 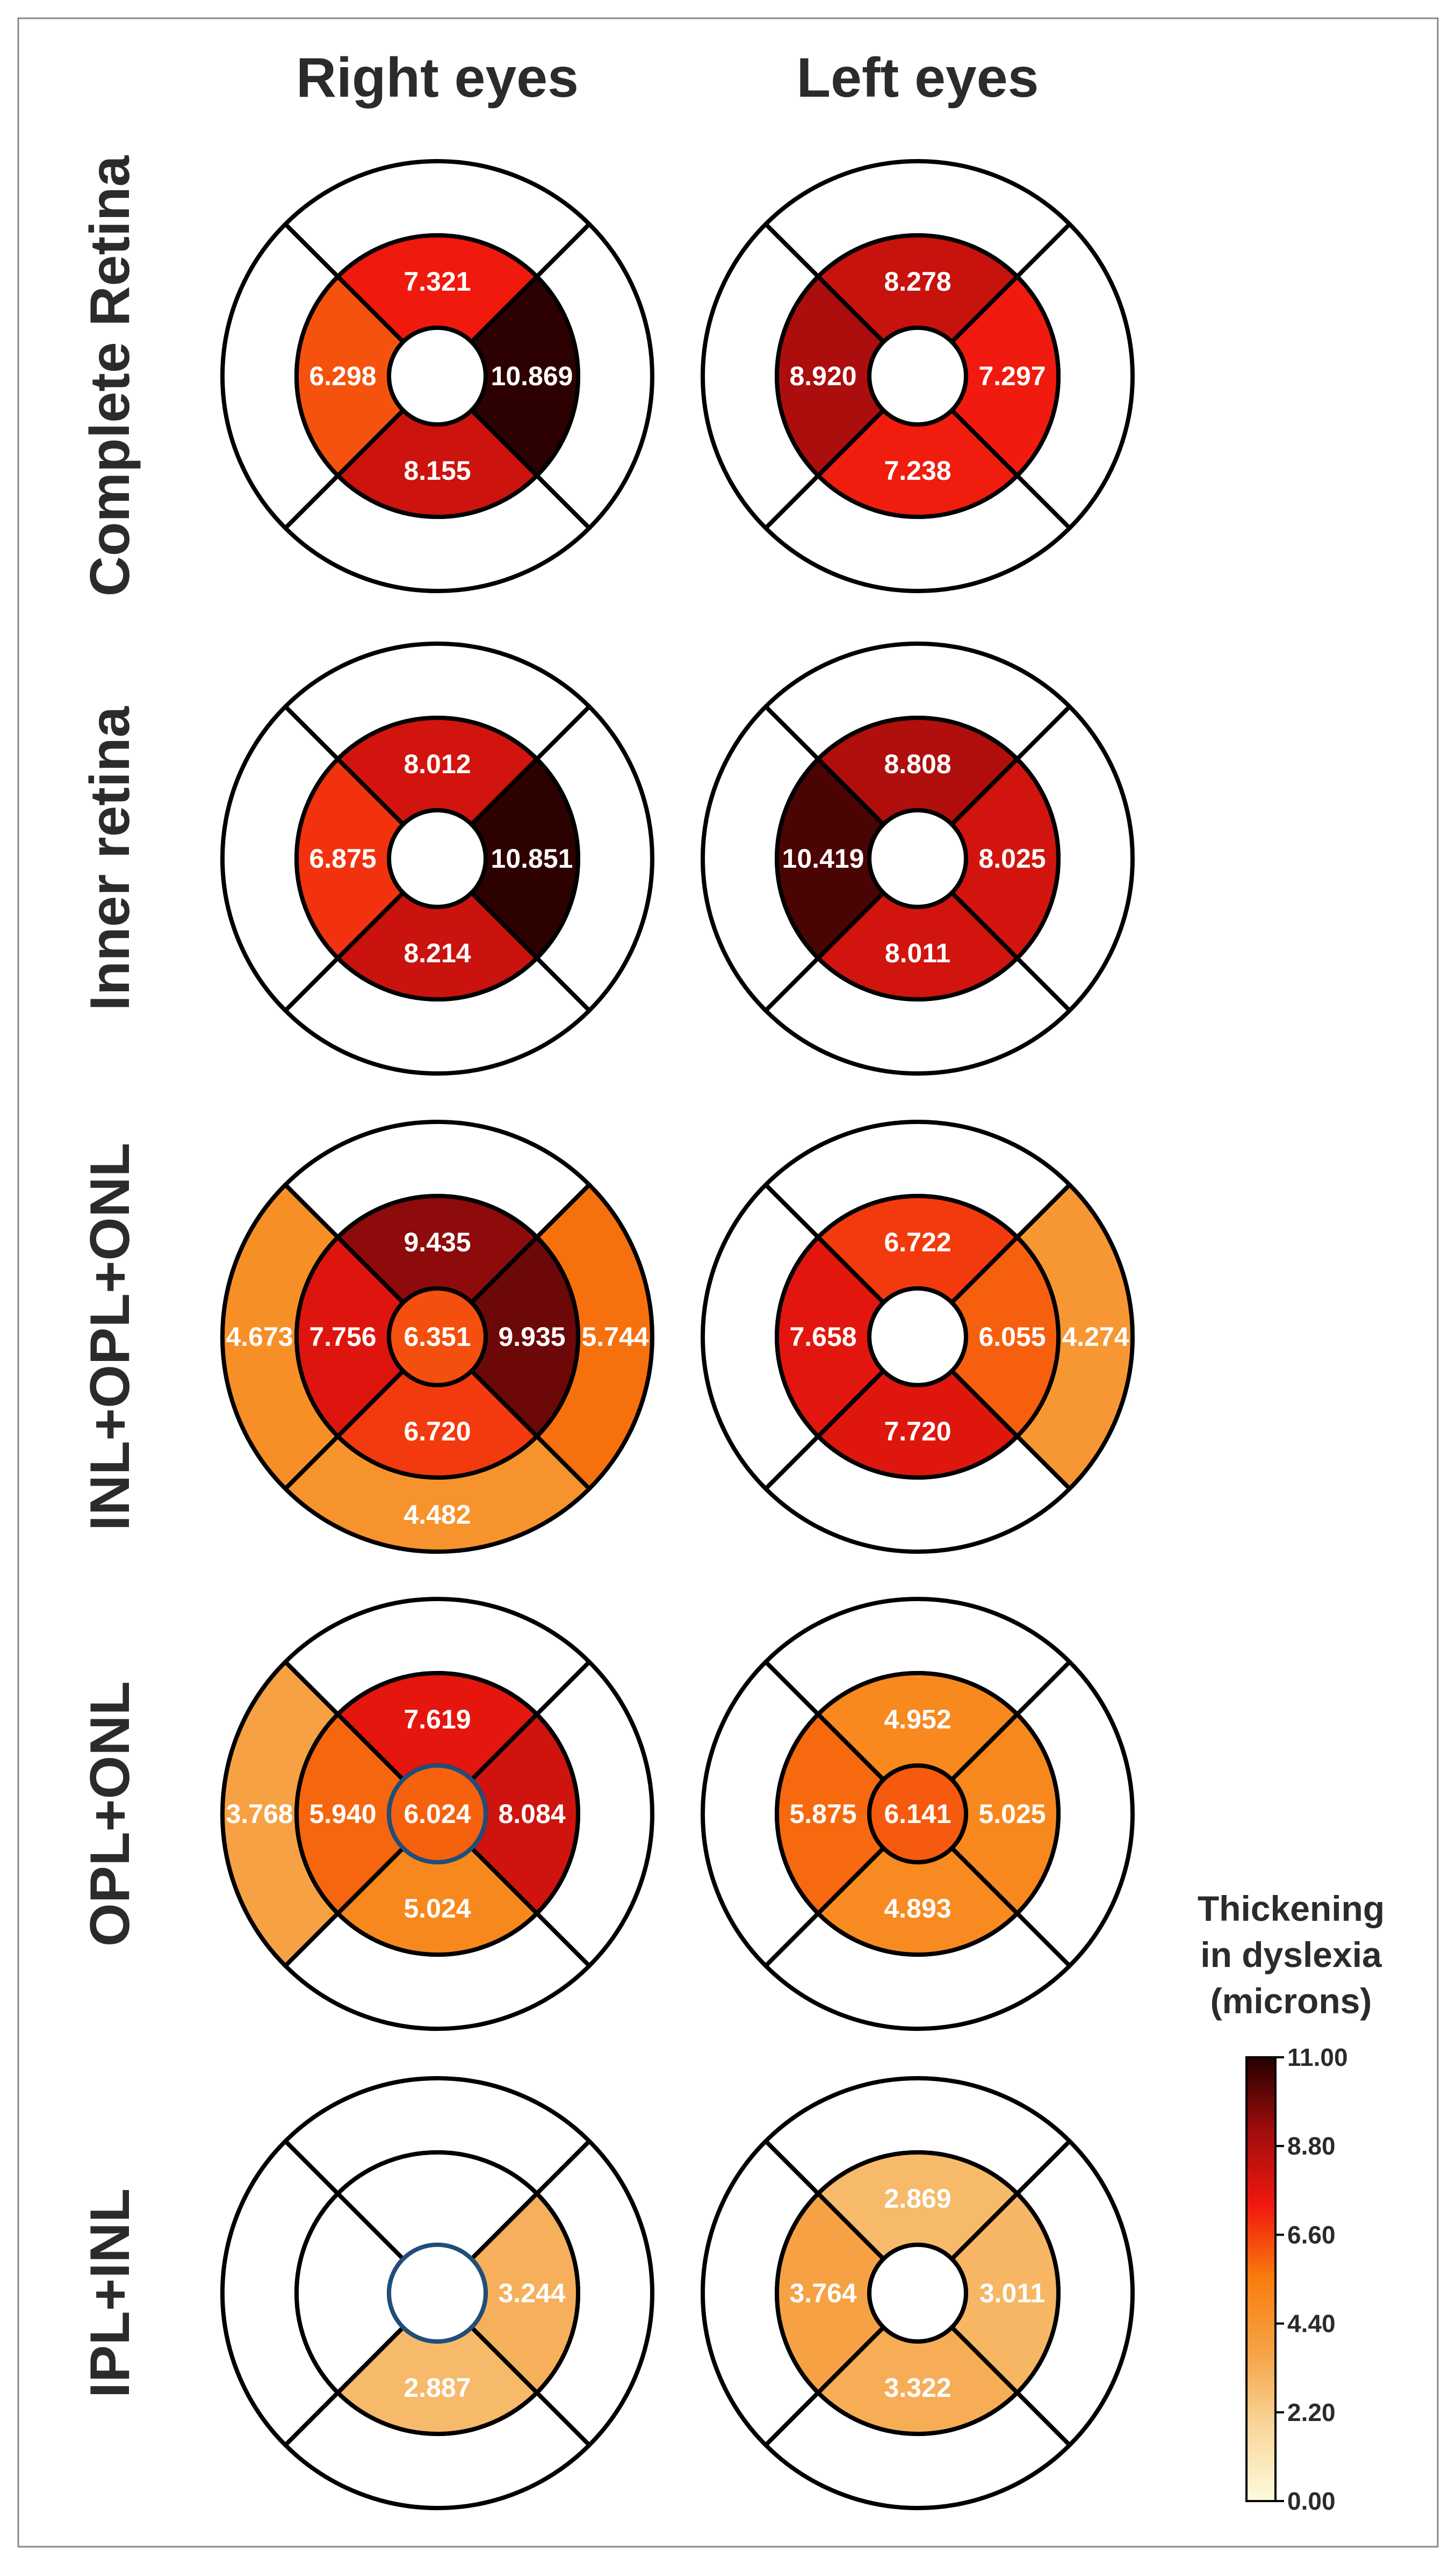 I want to click on etdrs-map: 2.869 3.011 3.322 3.764, so click(x=918, y=2293).